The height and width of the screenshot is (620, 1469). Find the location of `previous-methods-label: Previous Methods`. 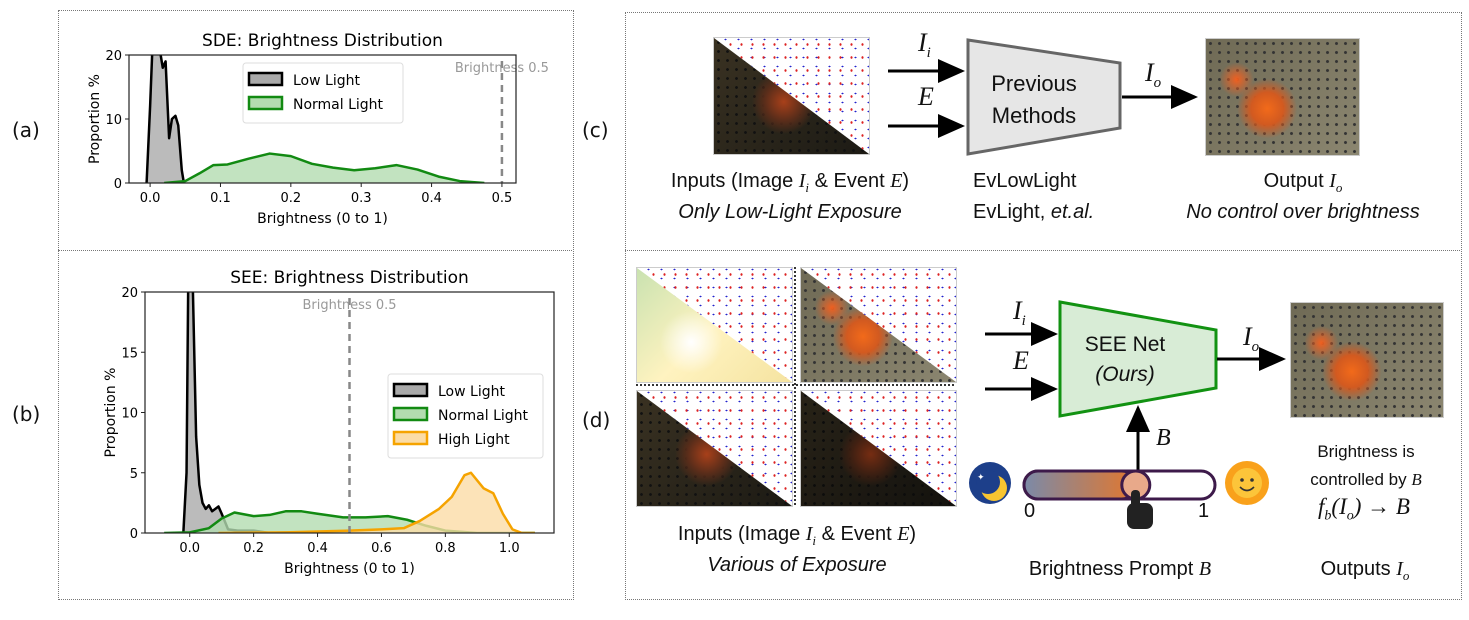

previous-methods-label: Previous Methods is located at coordinates (1034, 99).